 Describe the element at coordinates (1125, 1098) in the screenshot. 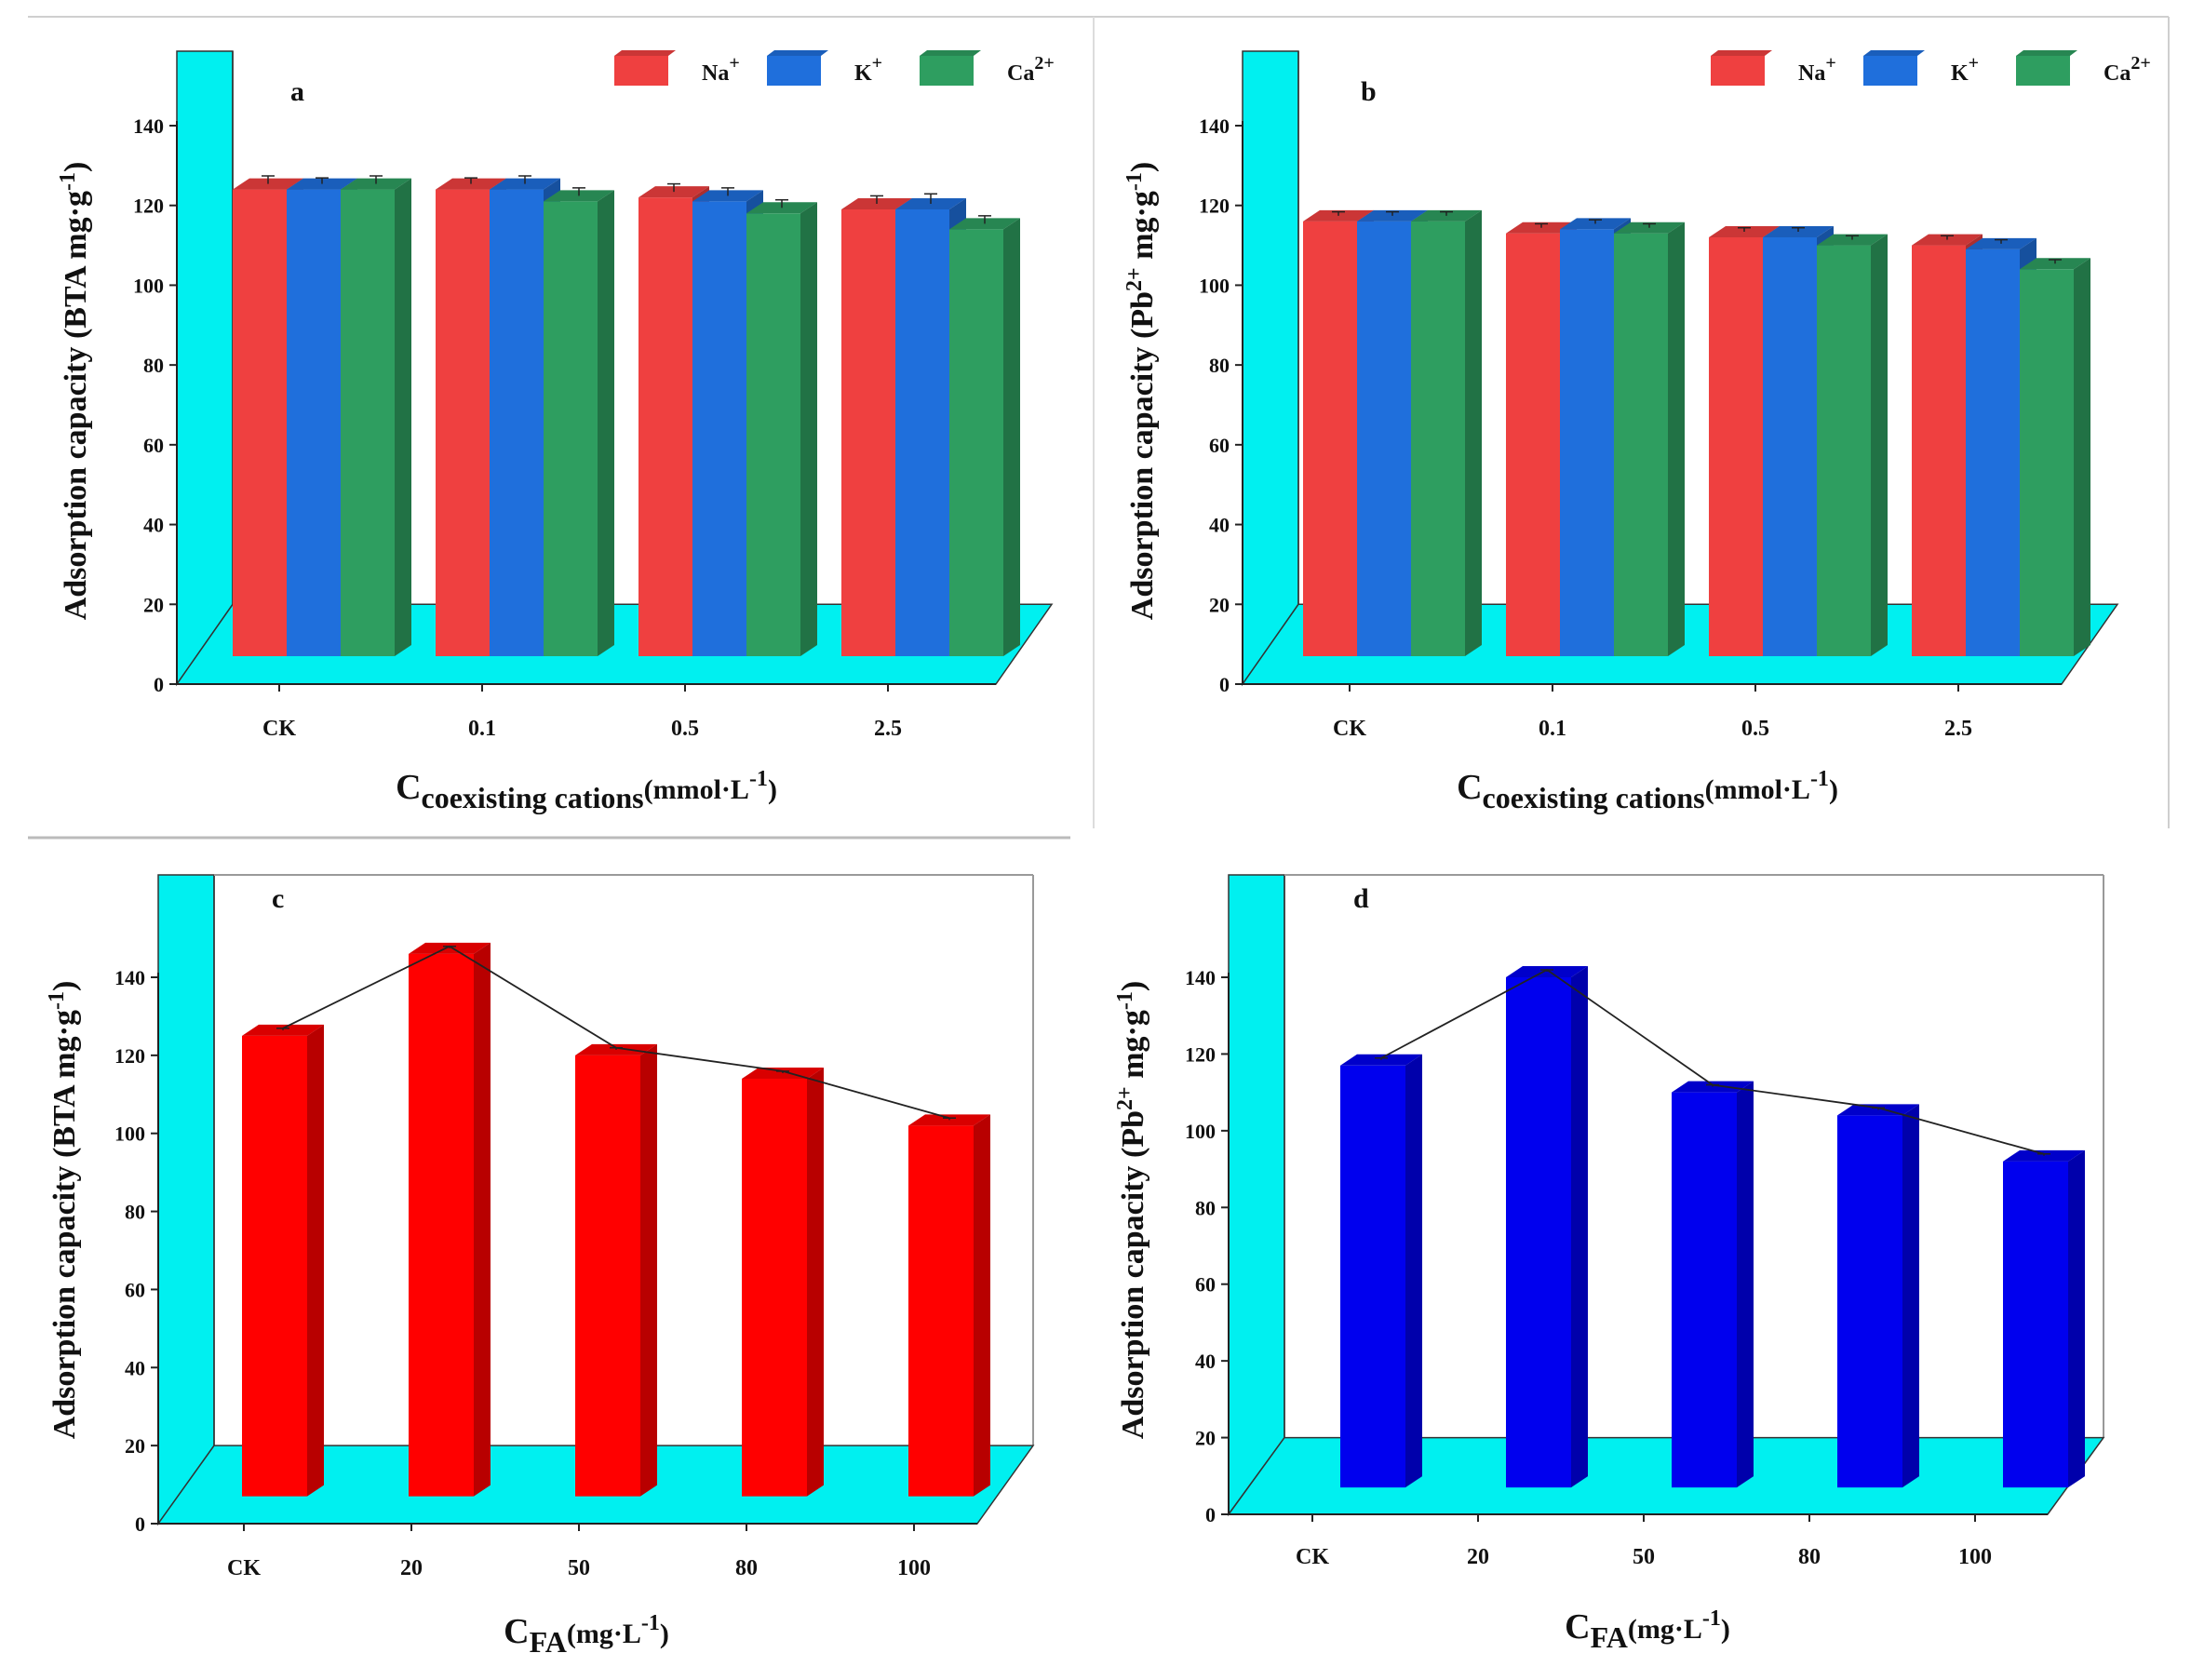

I see `y-axis-label-sup1: 2+` at that location.